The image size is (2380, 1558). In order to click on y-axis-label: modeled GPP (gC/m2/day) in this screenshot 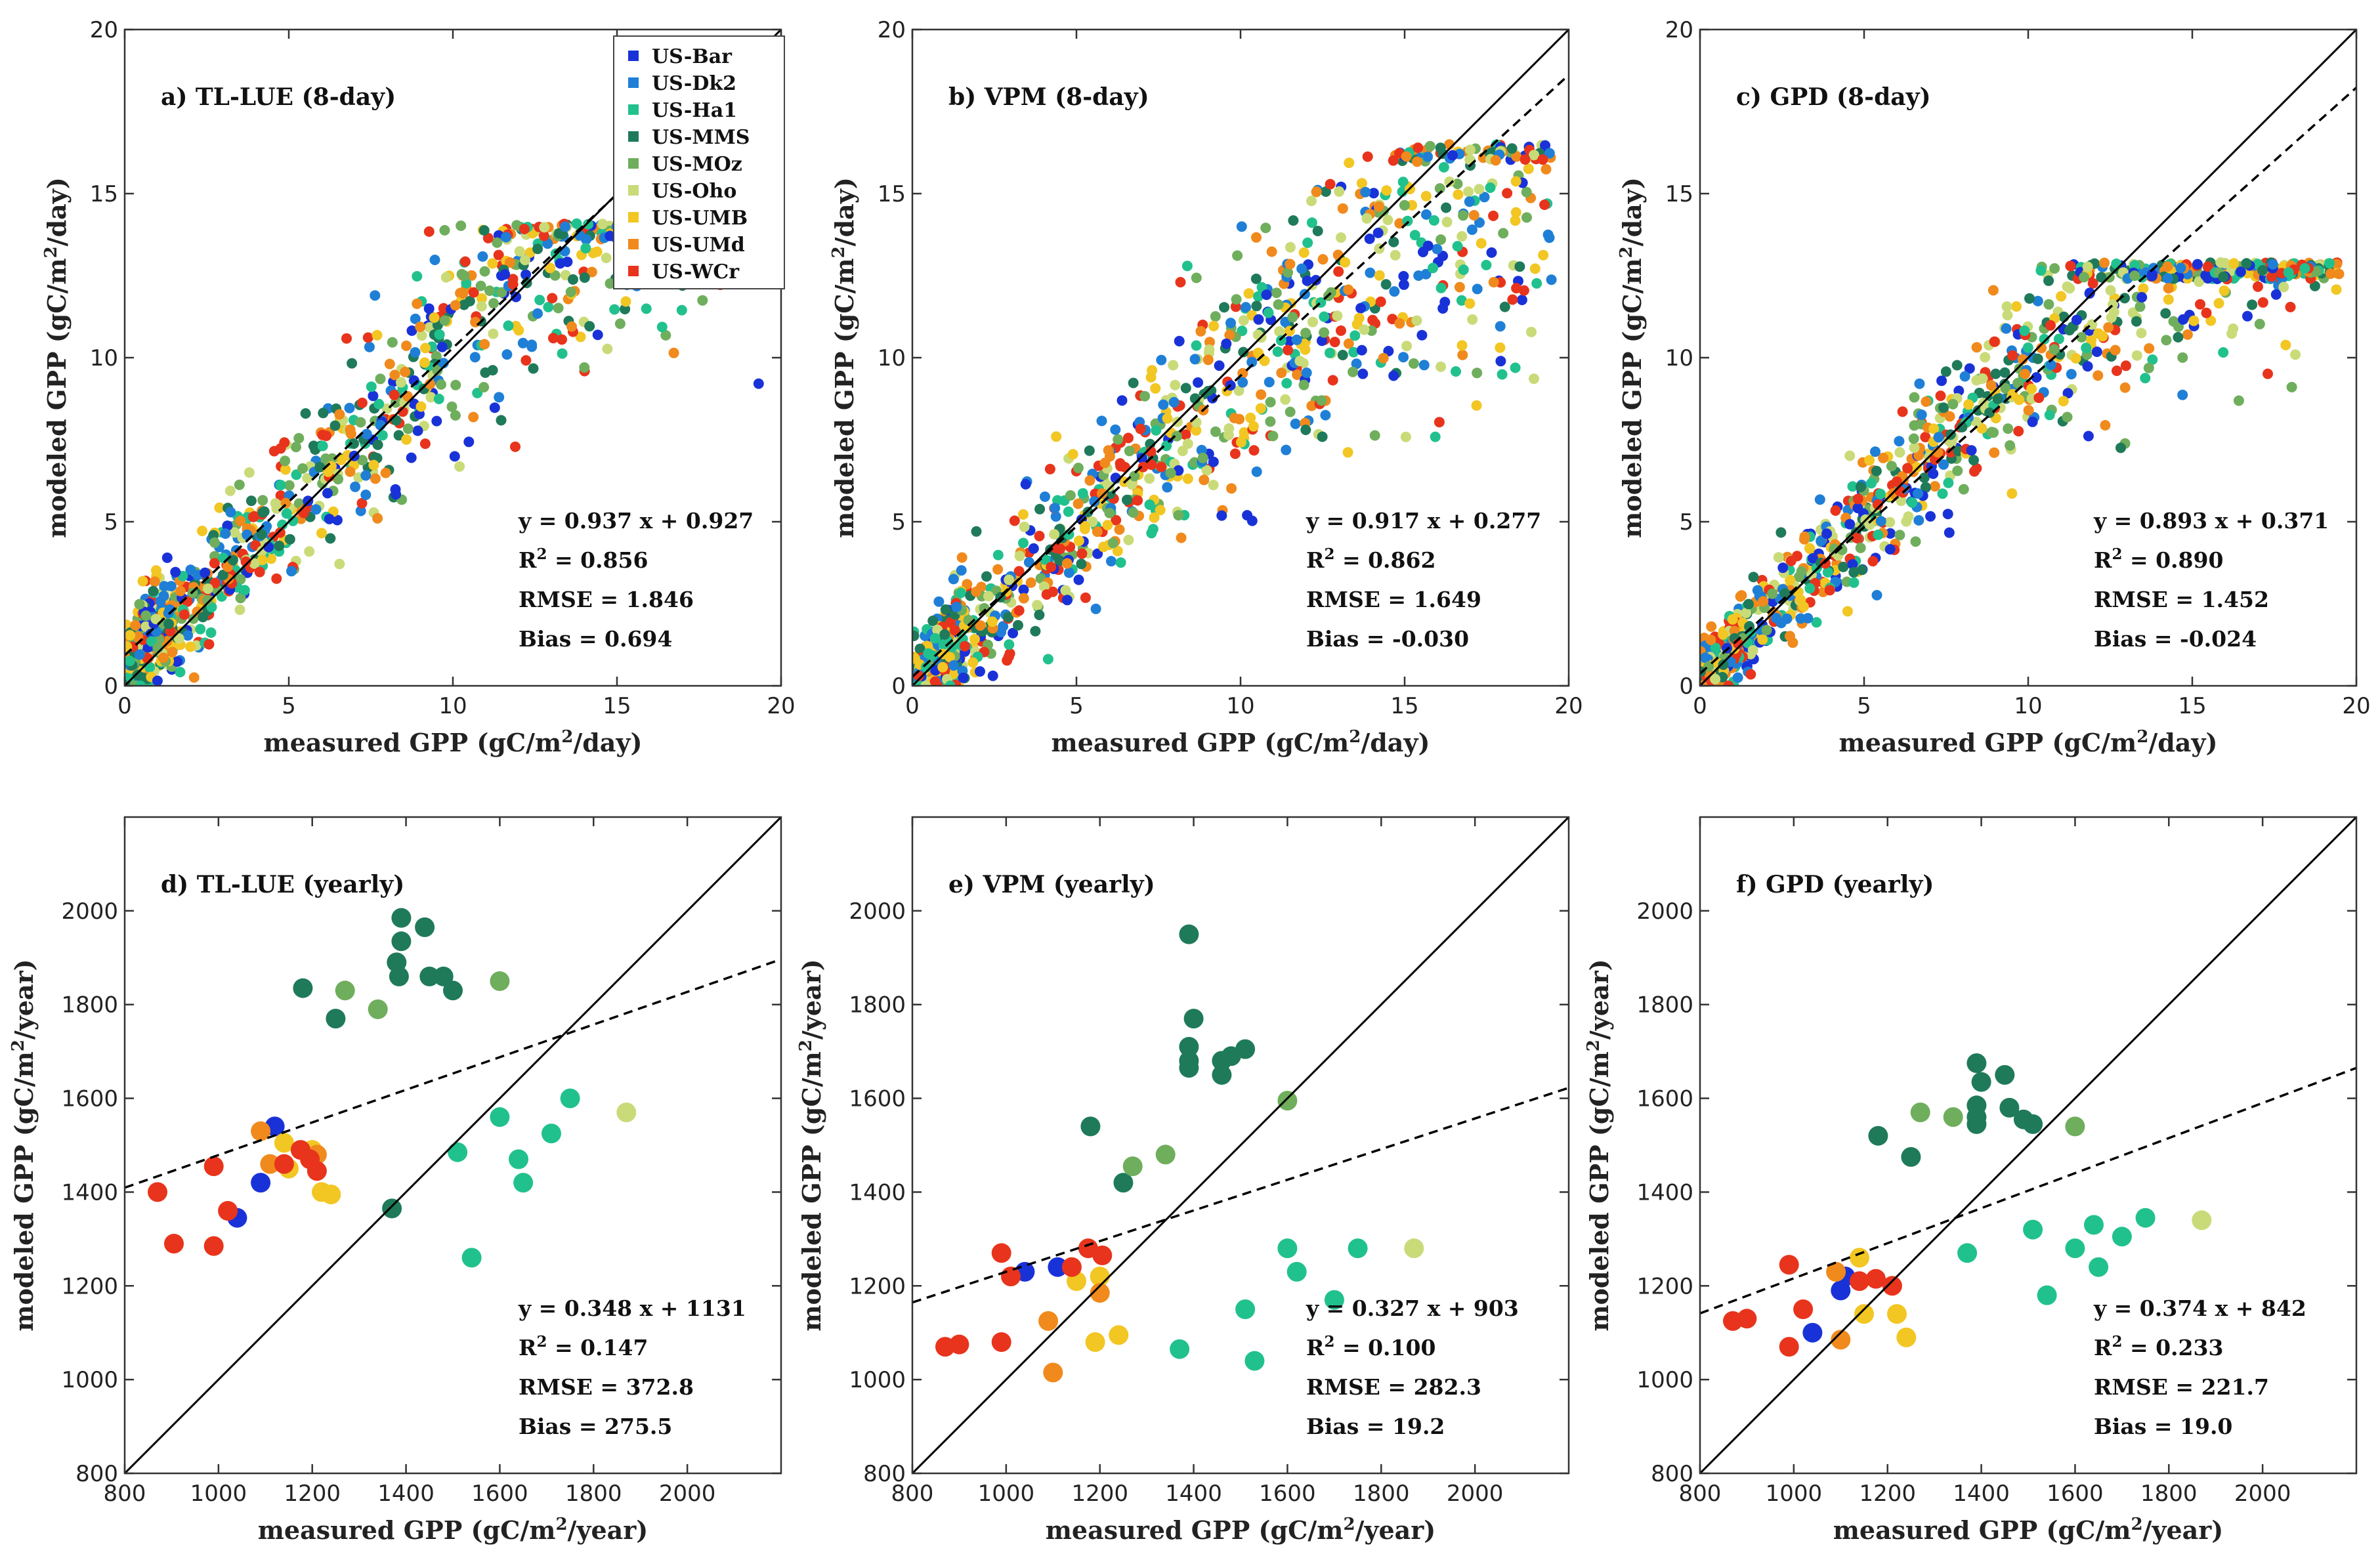, I will do `click(56, 357)`.